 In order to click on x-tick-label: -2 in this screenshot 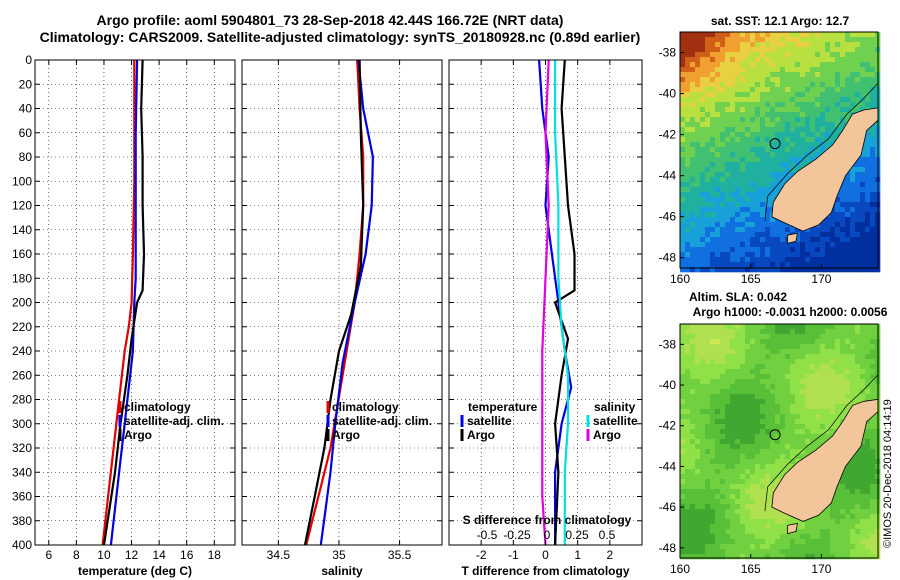, I will do `click(481, 555)`.